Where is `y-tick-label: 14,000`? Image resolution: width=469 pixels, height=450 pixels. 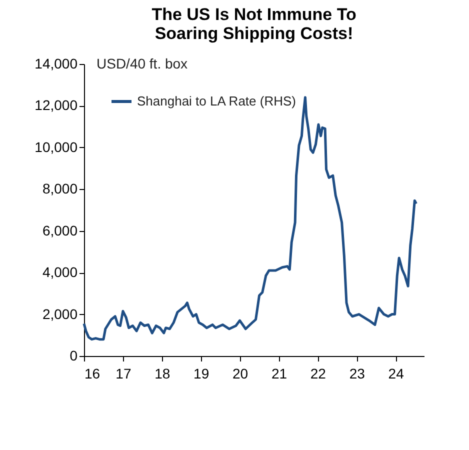 y-tick-label: 14,000 is located at coordinates (56, 64).